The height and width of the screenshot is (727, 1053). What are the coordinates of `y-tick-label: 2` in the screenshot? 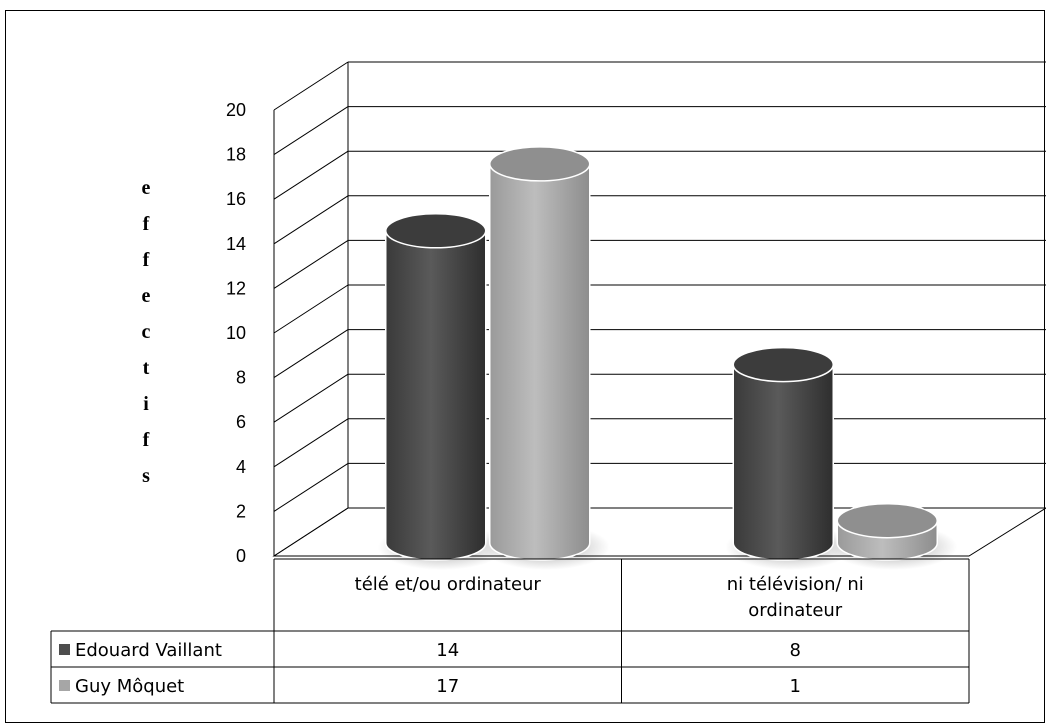 It's located at (241, 511).